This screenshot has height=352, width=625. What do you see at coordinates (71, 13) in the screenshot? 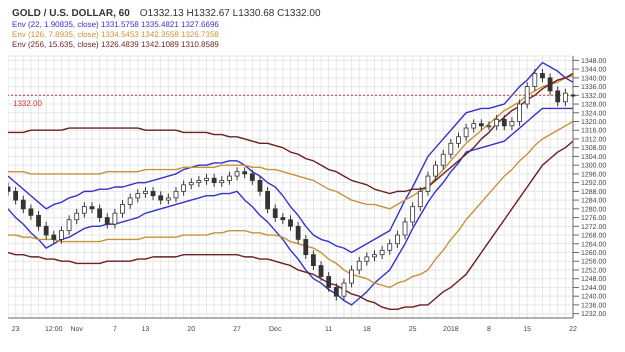
I see `chart-title: GOLD / U.S. DOLLAR, 60` at bounding box center [71, 13].